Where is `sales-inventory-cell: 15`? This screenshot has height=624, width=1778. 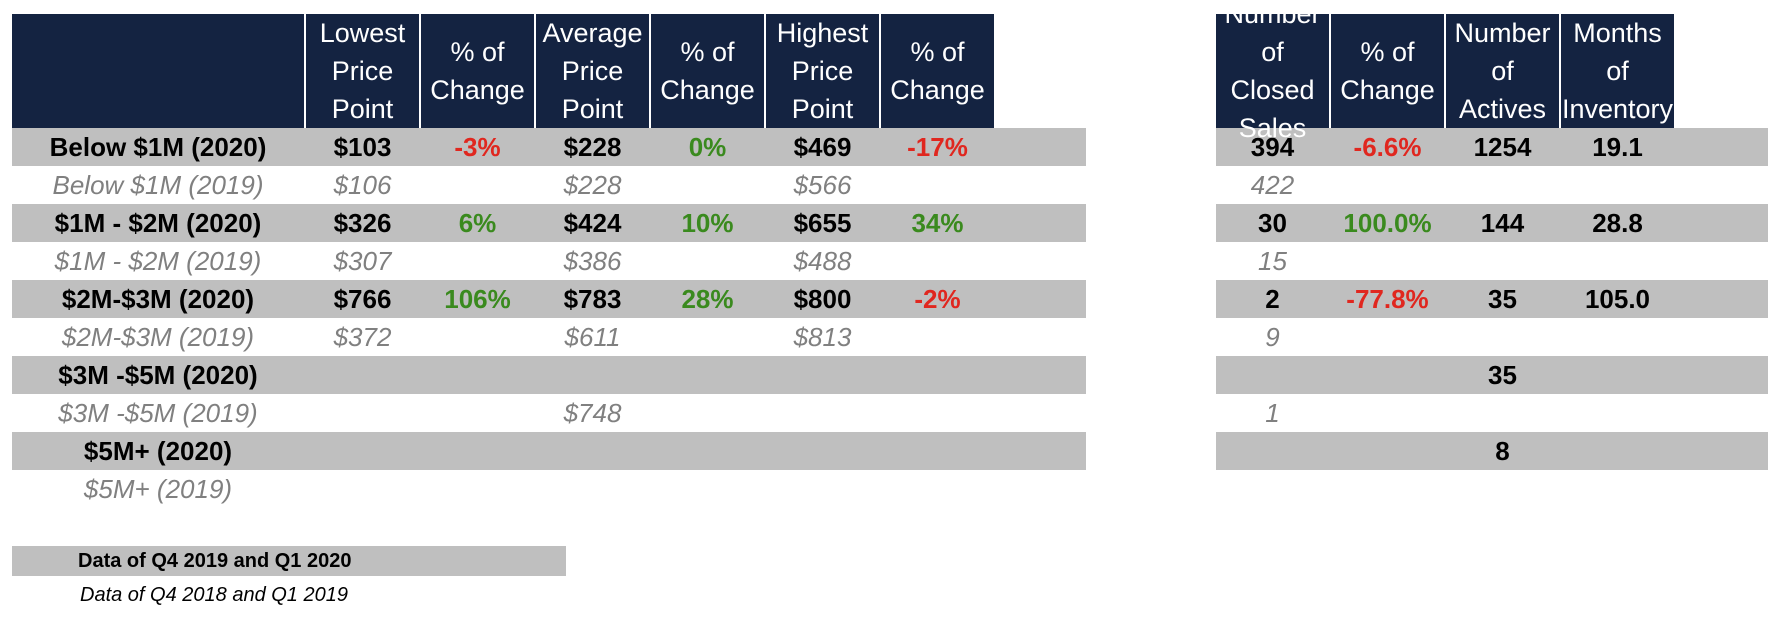
sales-inventory-cell: 15 is located at coordinates (1272, 261).